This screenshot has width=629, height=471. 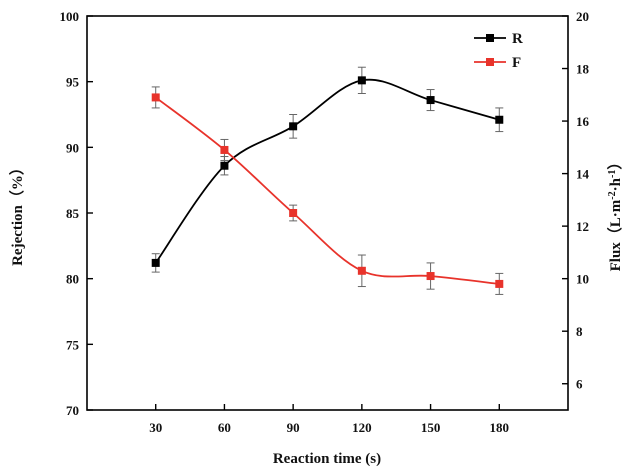 I want to click on right-y-tick-label-0: 6, so click(x=579, y=384).